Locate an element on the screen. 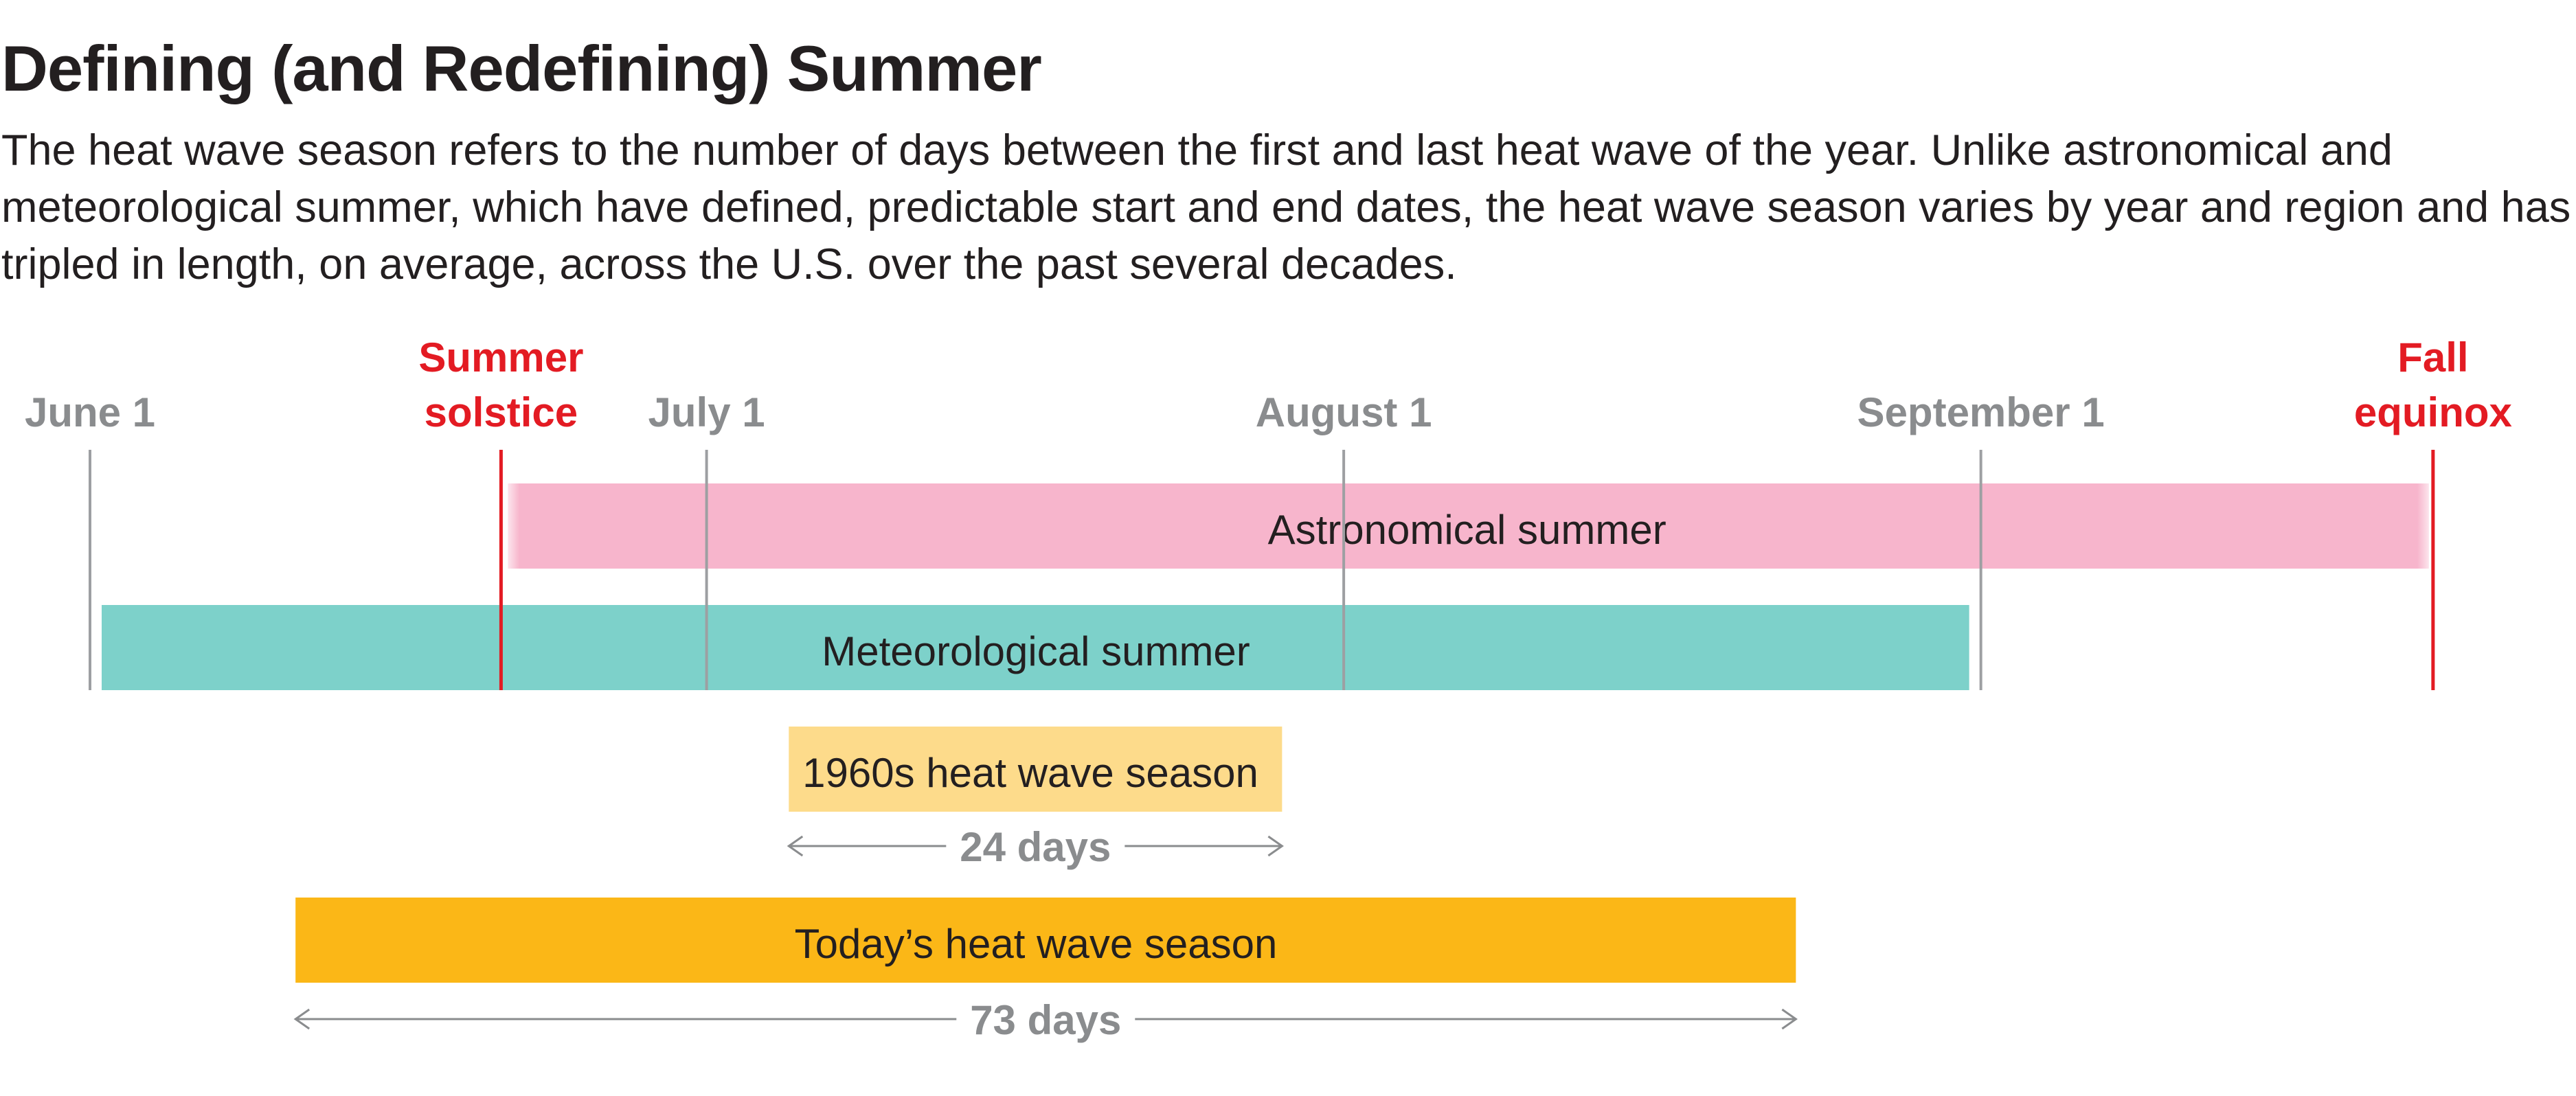  bar-1960s-heat-wave-season: 1960s heat wave season is located at coordinates (1036, 769).